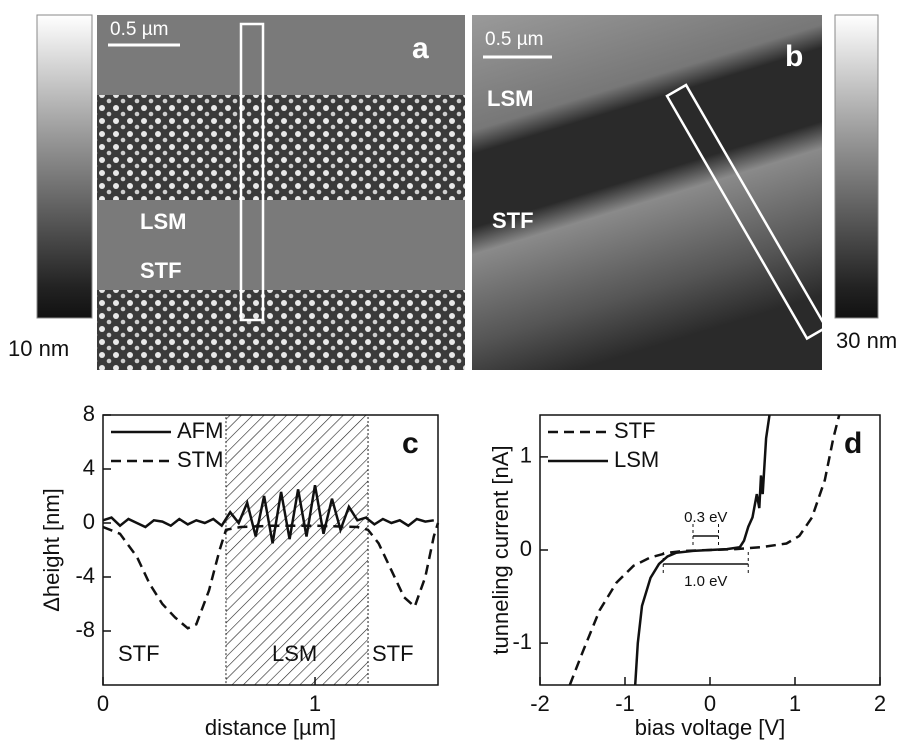 This screenshot has width=922, height=743. I want to click on legend-label: LSM, so click(636, 459).